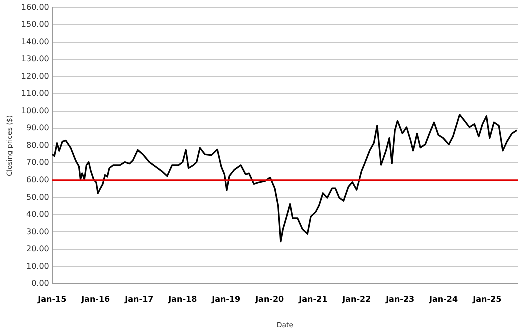  I want to click on x-tick-label: Jan-17, so click(139, 299).